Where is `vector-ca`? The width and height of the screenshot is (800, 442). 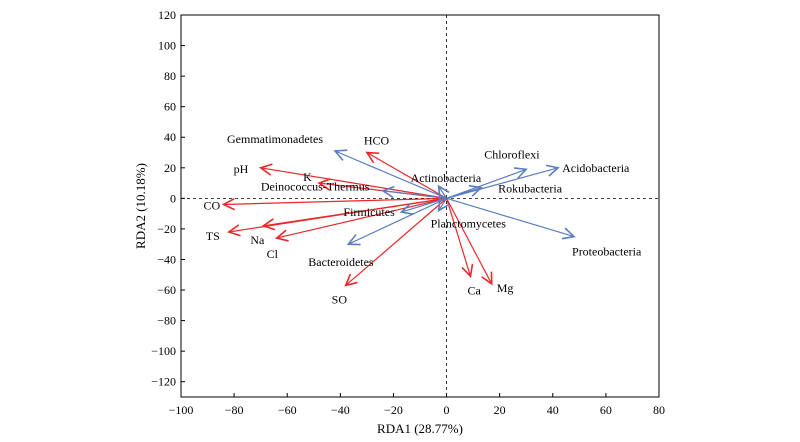
vector-ca is located at coordinates (459, 238).